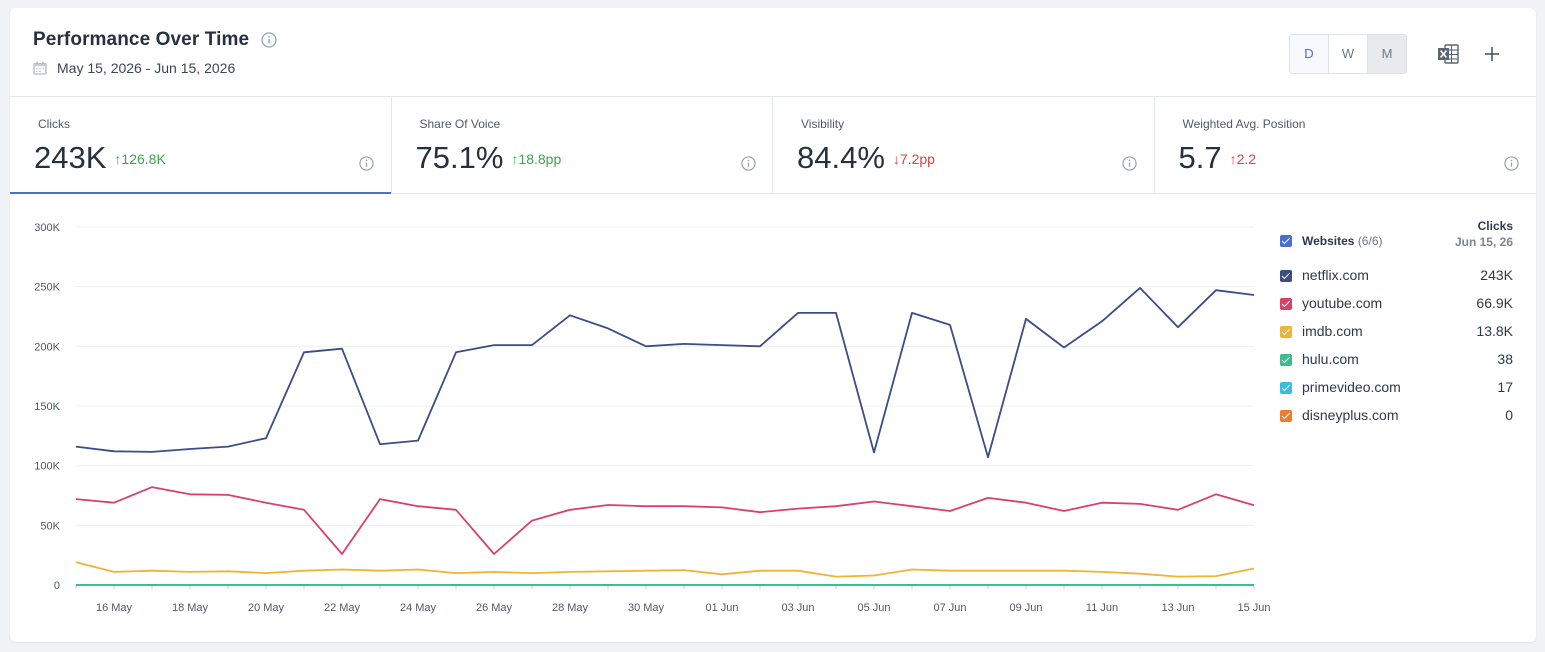  I want to click on y-tick-label: 200K, so click(47, 347).